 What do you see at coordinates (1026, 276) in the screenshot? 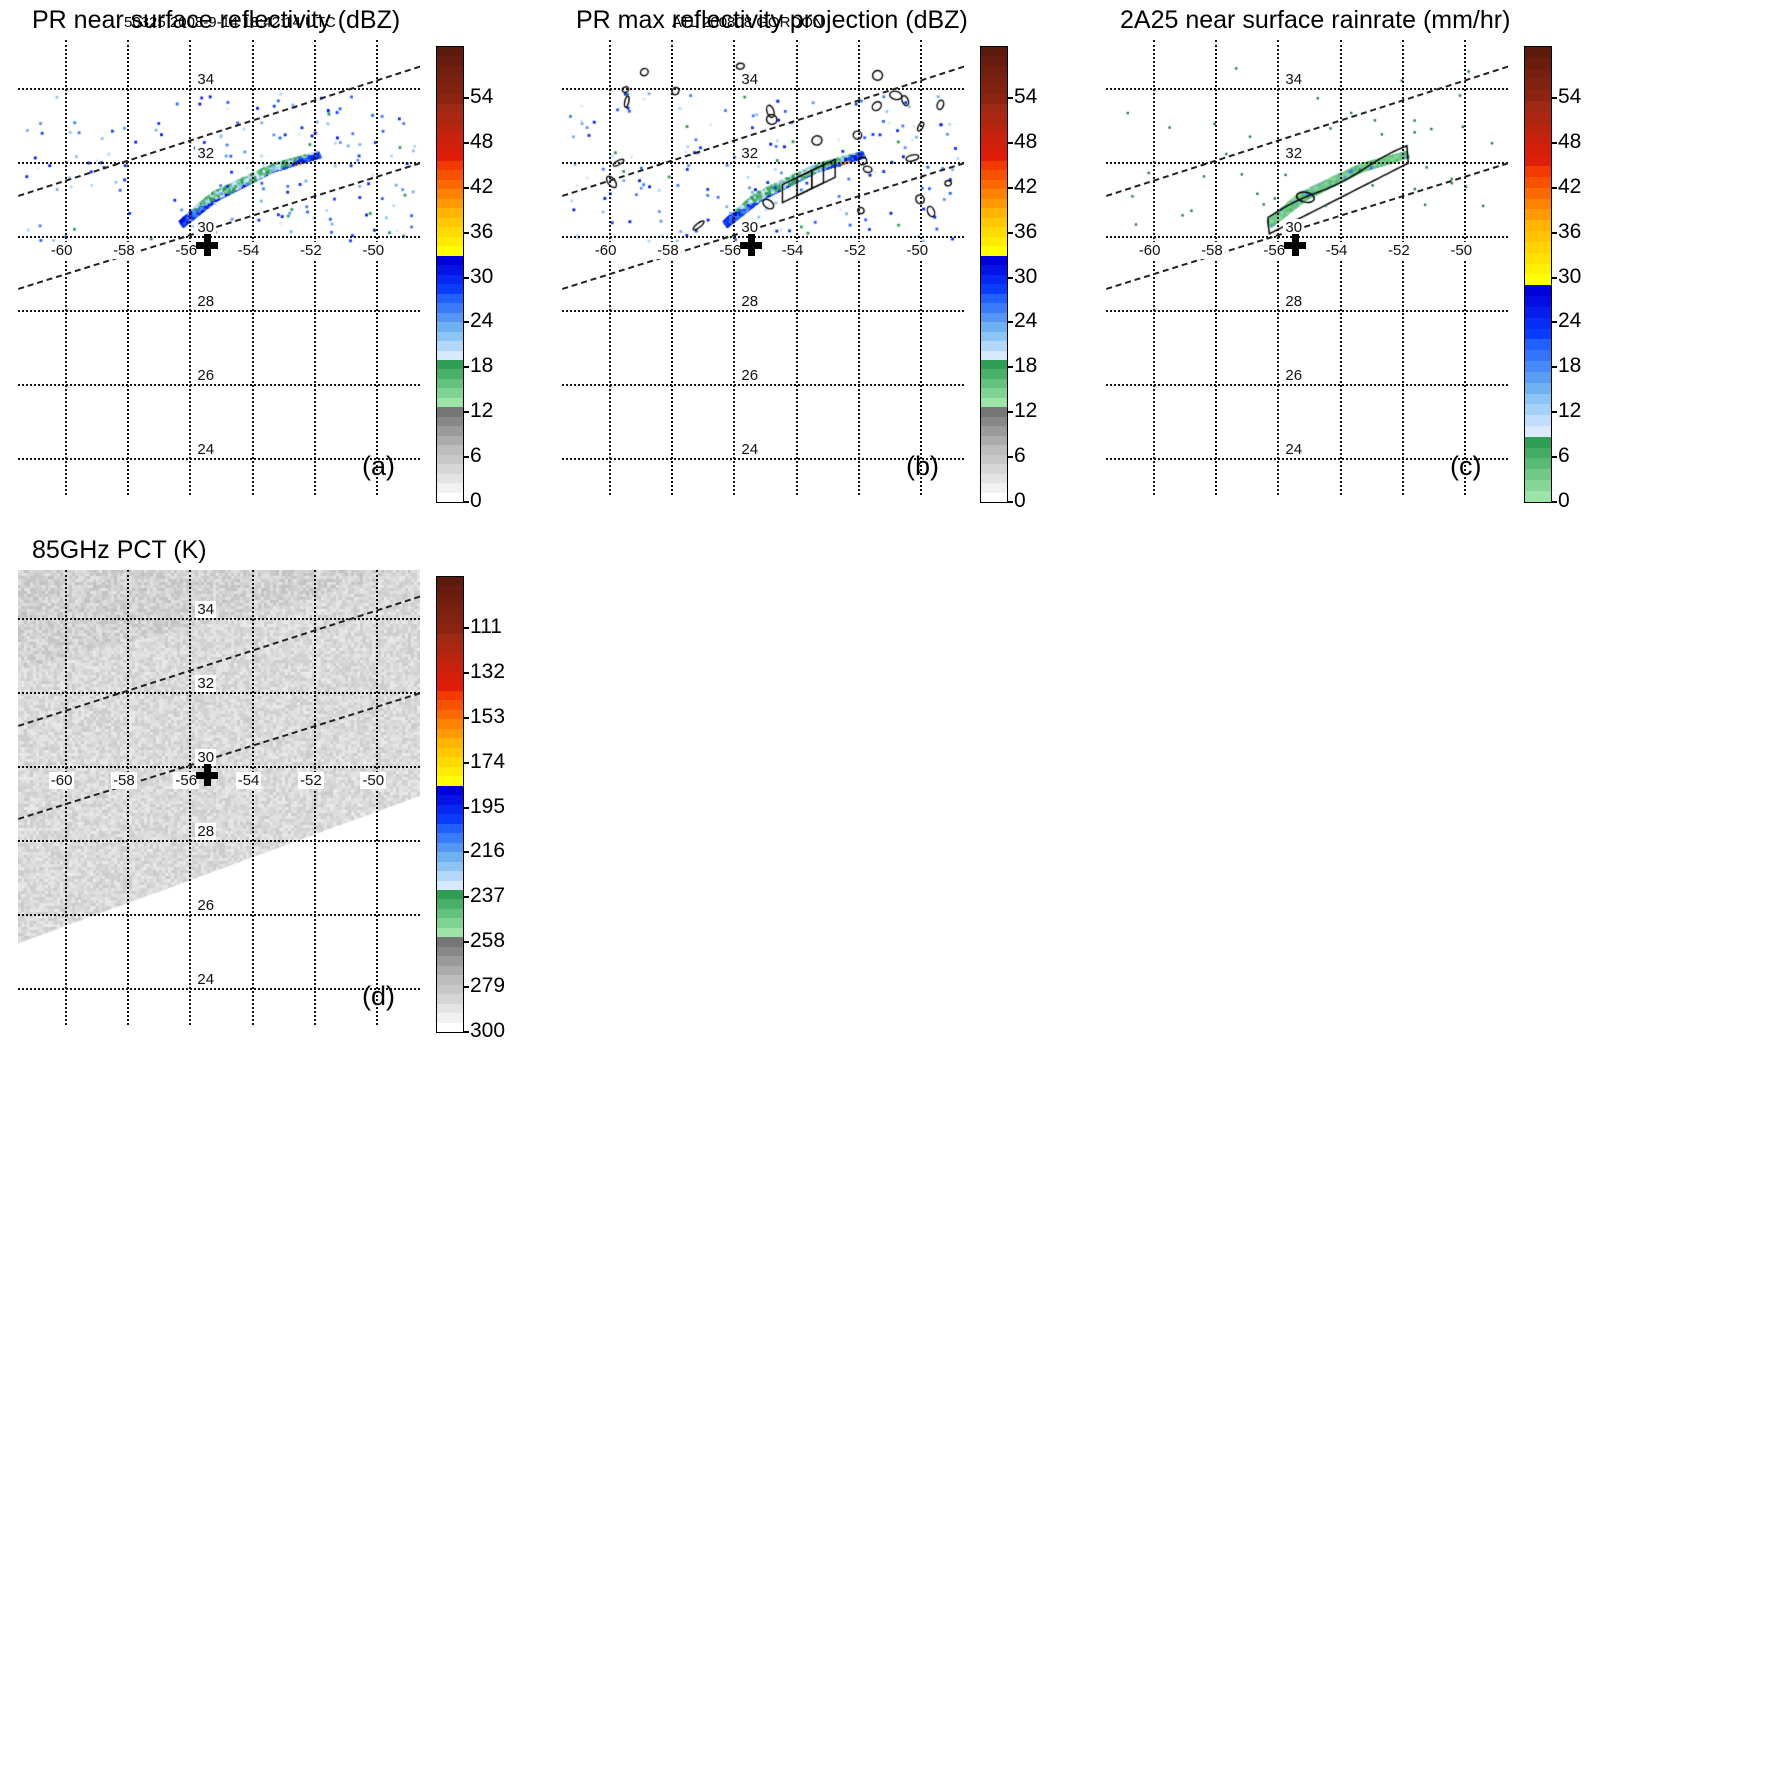
I see `colorbar-tick-label-b-4: 30` at bounding box center [1026, 276].